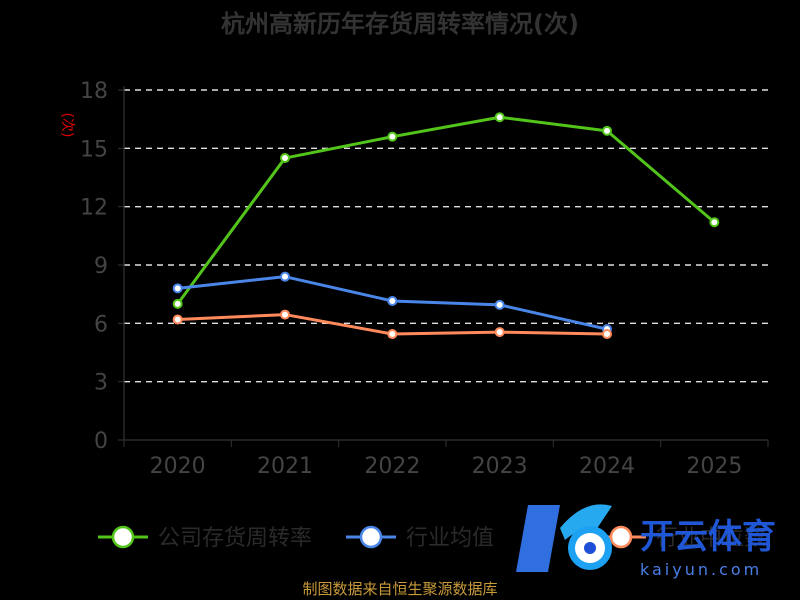 The width and height of the screenshot is (800, 600). I want to click on legend-item: 行业均值, so click(420, 538).